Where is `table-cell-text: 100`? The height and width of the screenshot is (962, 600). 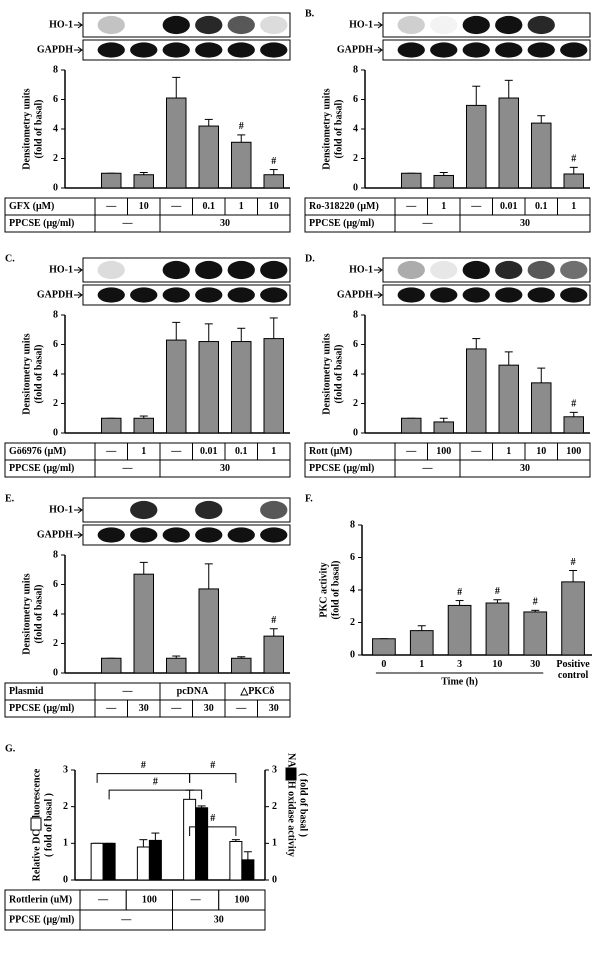 table-cell-text: 100 is located at coordinates (241, 899).